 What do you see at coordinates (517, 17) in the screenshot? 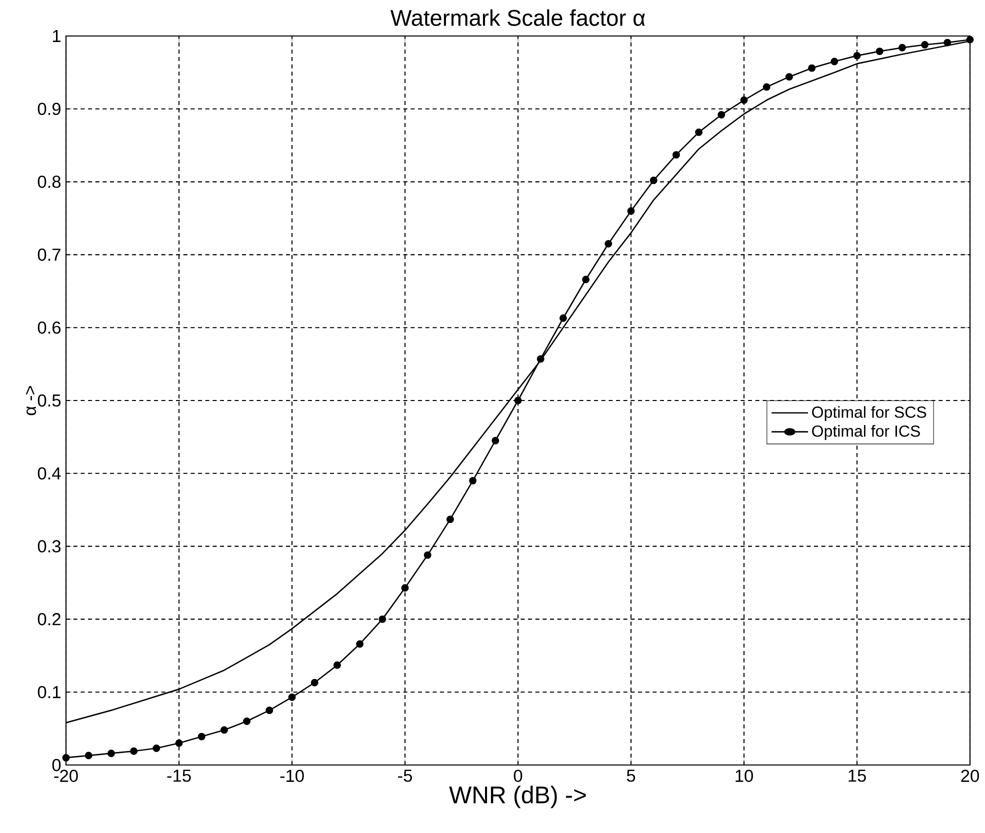
I see `chart-title: Watermark Scale factor α` at bounding box center [517, 17].